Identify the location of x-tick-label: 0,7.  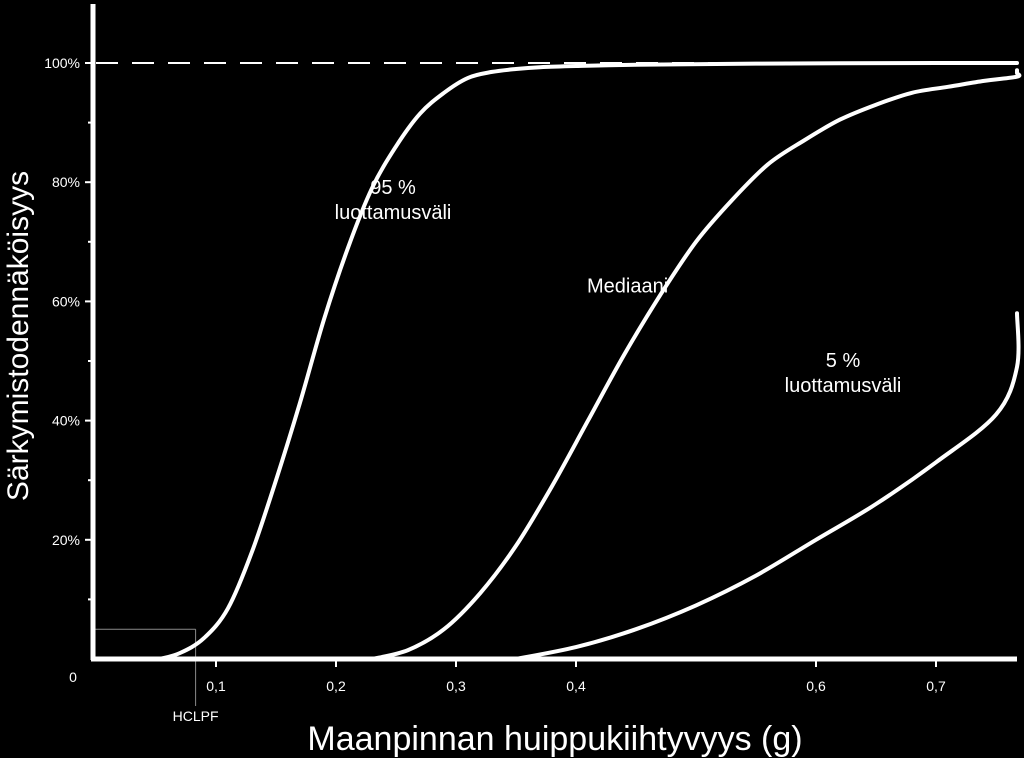
(936, 686).